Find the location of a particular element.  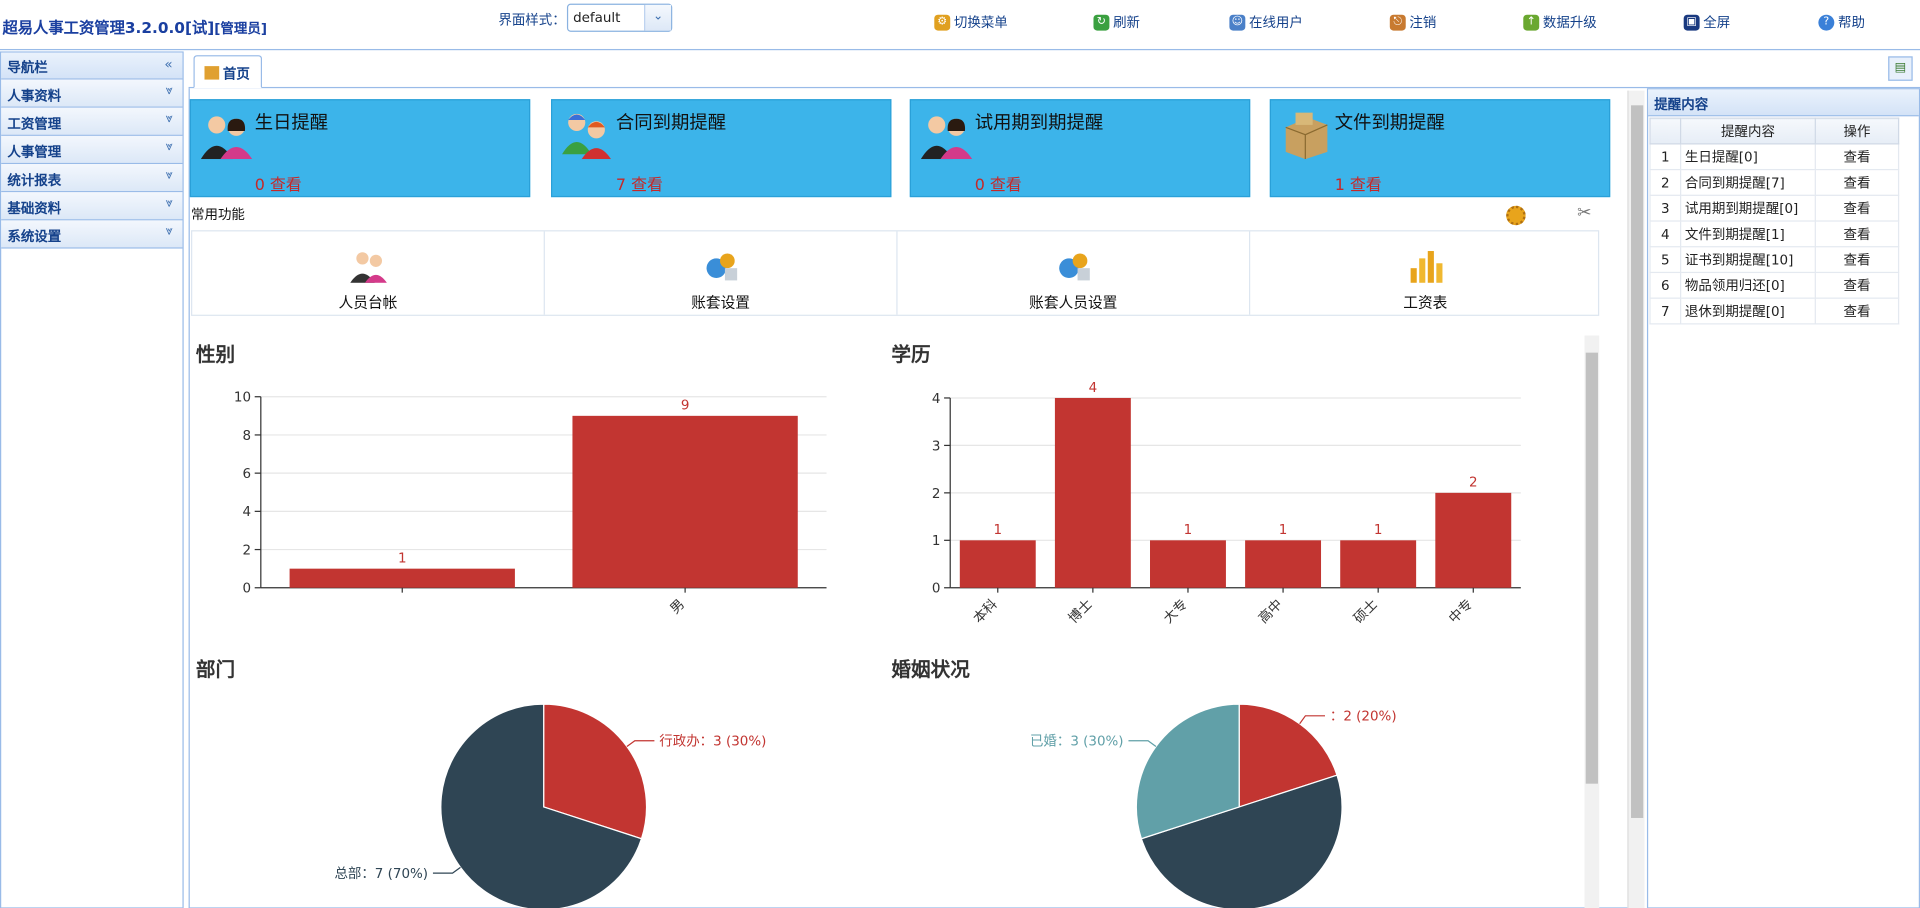

nav-panel: 导航栏 « 人事资料 ⩔ 工资管理 ⩔ 人事管理 ⩔ 统计报表 ⩔ 基础资料 ⩔ 系统设置 ⩔ is located at coordinates (92, 479).